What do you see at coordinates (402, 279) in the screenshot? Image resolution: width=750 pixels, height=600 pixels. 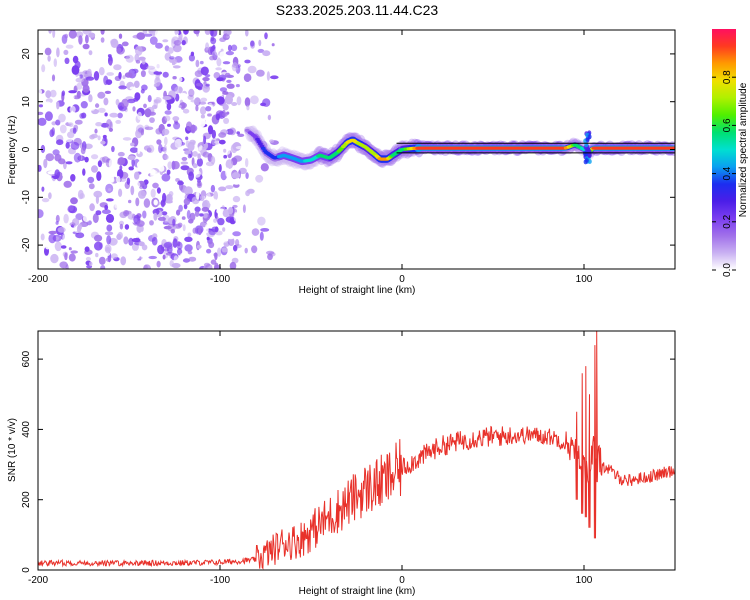 I see `spectrogram-xtick-label: 0` at bounding box center [402, 279].